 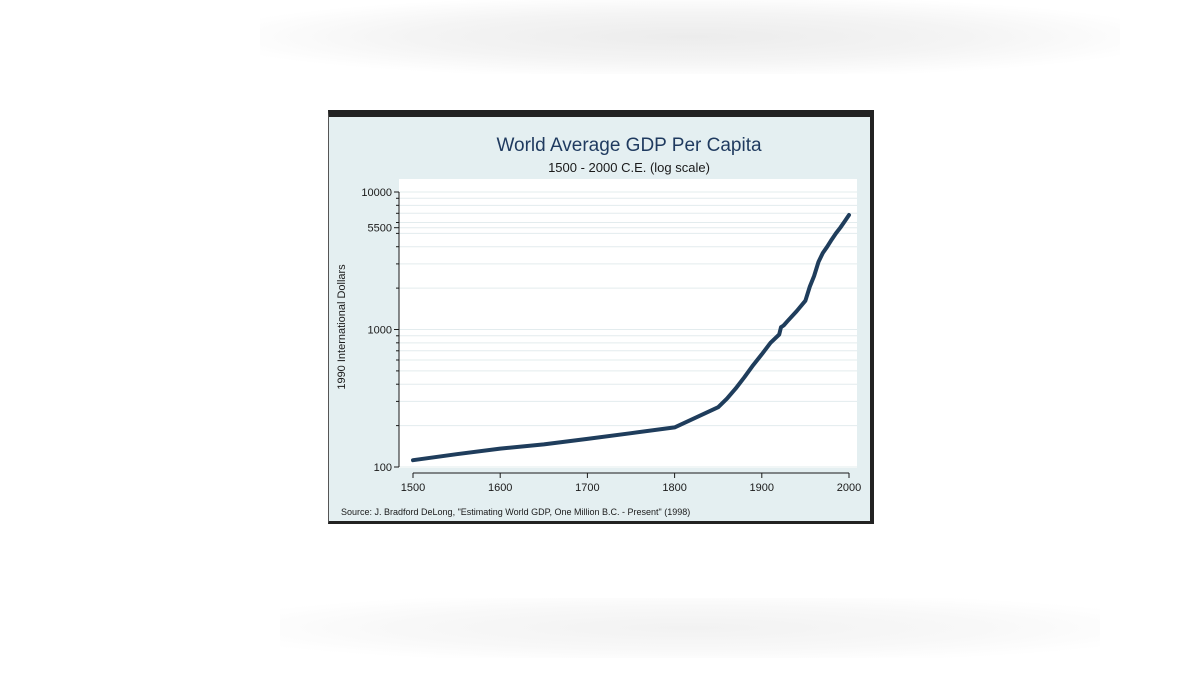 What do you see at coordinates (762, 488) in the screenshot?
I see `x-tick-label: 1900` at bounding box center [762, 488].